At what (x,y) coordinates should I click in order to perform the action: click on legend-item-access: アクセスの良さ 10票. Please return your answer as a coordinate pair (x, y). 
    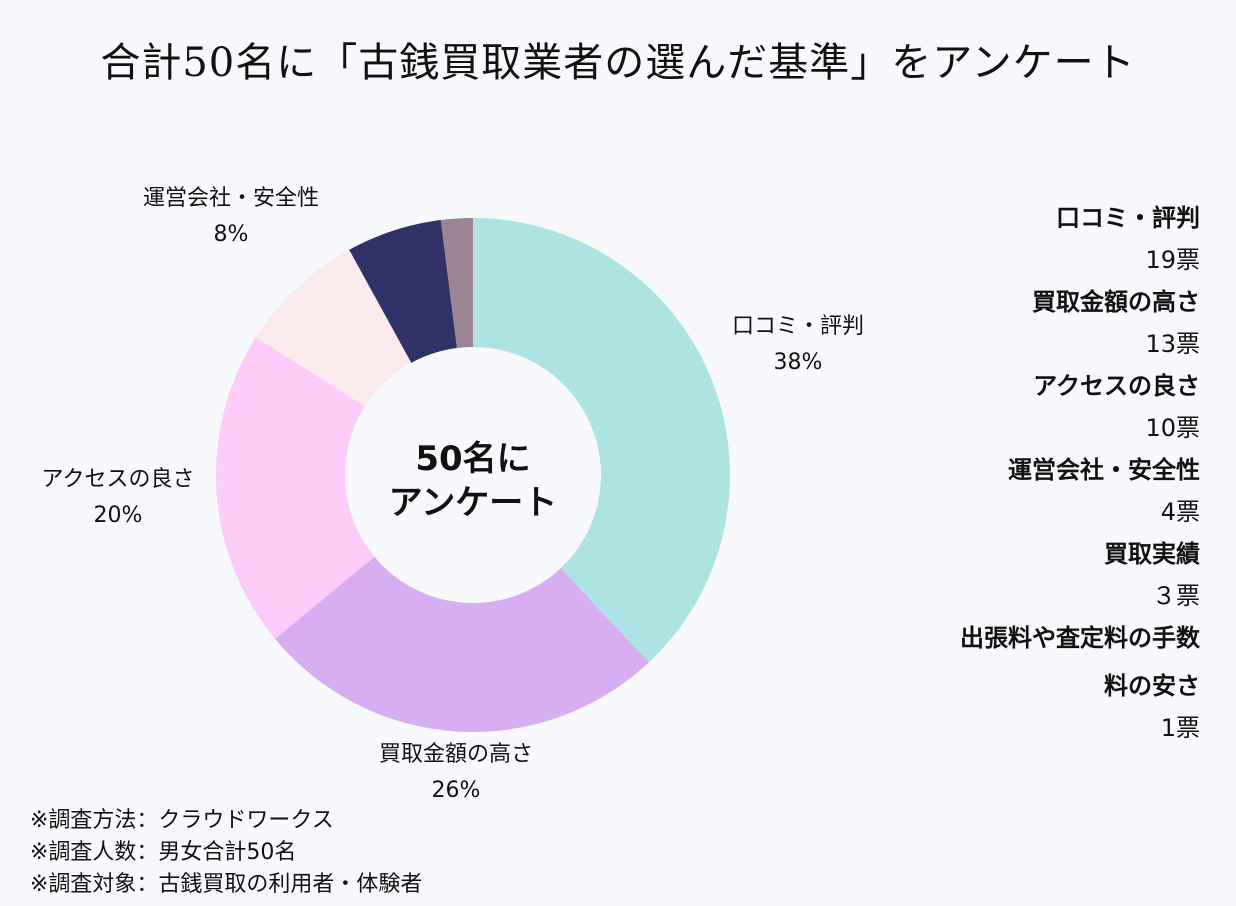
    Looking at the image, I should click on (1035, 408).